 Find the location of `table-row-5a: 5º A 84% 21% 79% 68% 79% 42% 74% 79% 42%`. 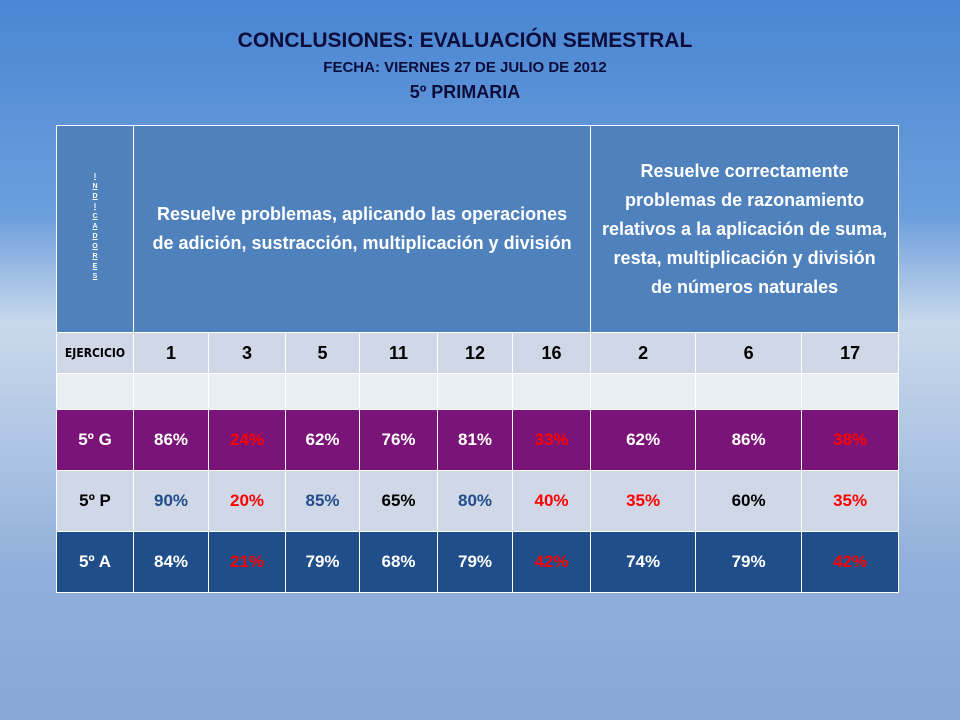

table-row-5a: 5º A 84% 21% 79% 68% 79% 42% 74% 79% 42% is located at coordinates (478, 562).